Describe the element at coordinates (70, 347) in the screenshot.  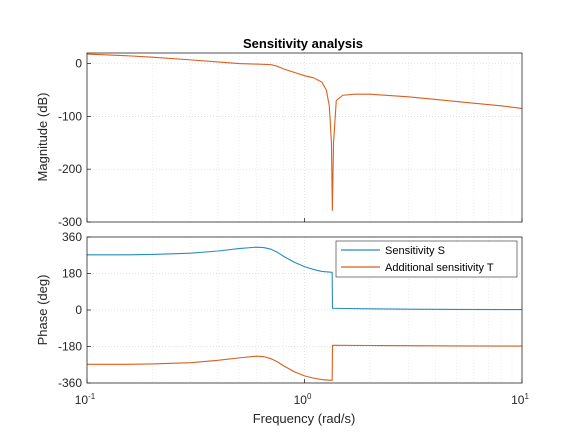
I see `phase-y-tick-label: -180` at that location.